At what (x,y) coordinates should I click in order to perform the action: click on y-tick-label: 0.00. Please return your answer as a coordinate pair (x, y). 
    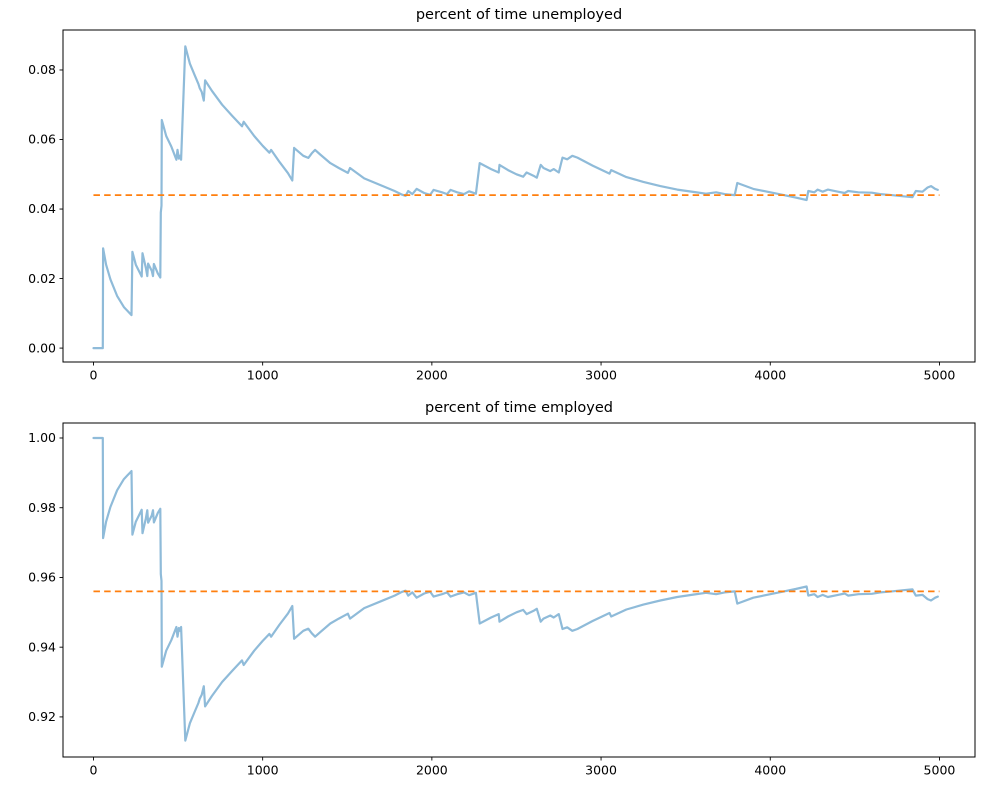
    Looking at the image, I should click on (42, 347).